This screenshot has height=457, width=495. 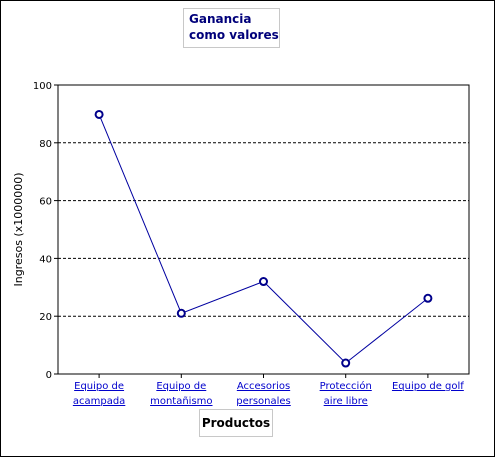 I want to click on x-axis-title: Productos, so click(x=236, y=423).